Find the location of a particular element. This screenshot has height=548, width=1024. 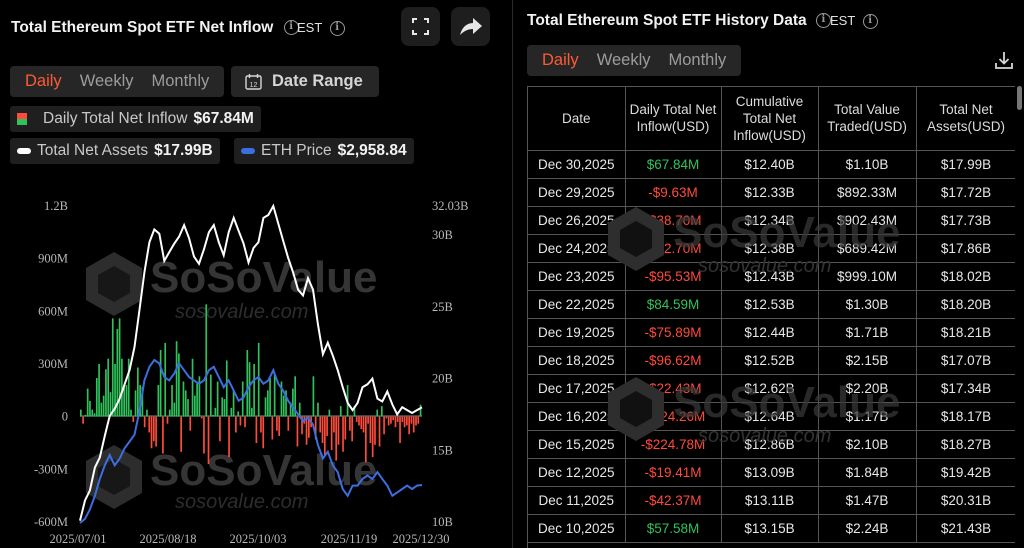

right-axis-tick: 30B is located at coordinates (442, 235).